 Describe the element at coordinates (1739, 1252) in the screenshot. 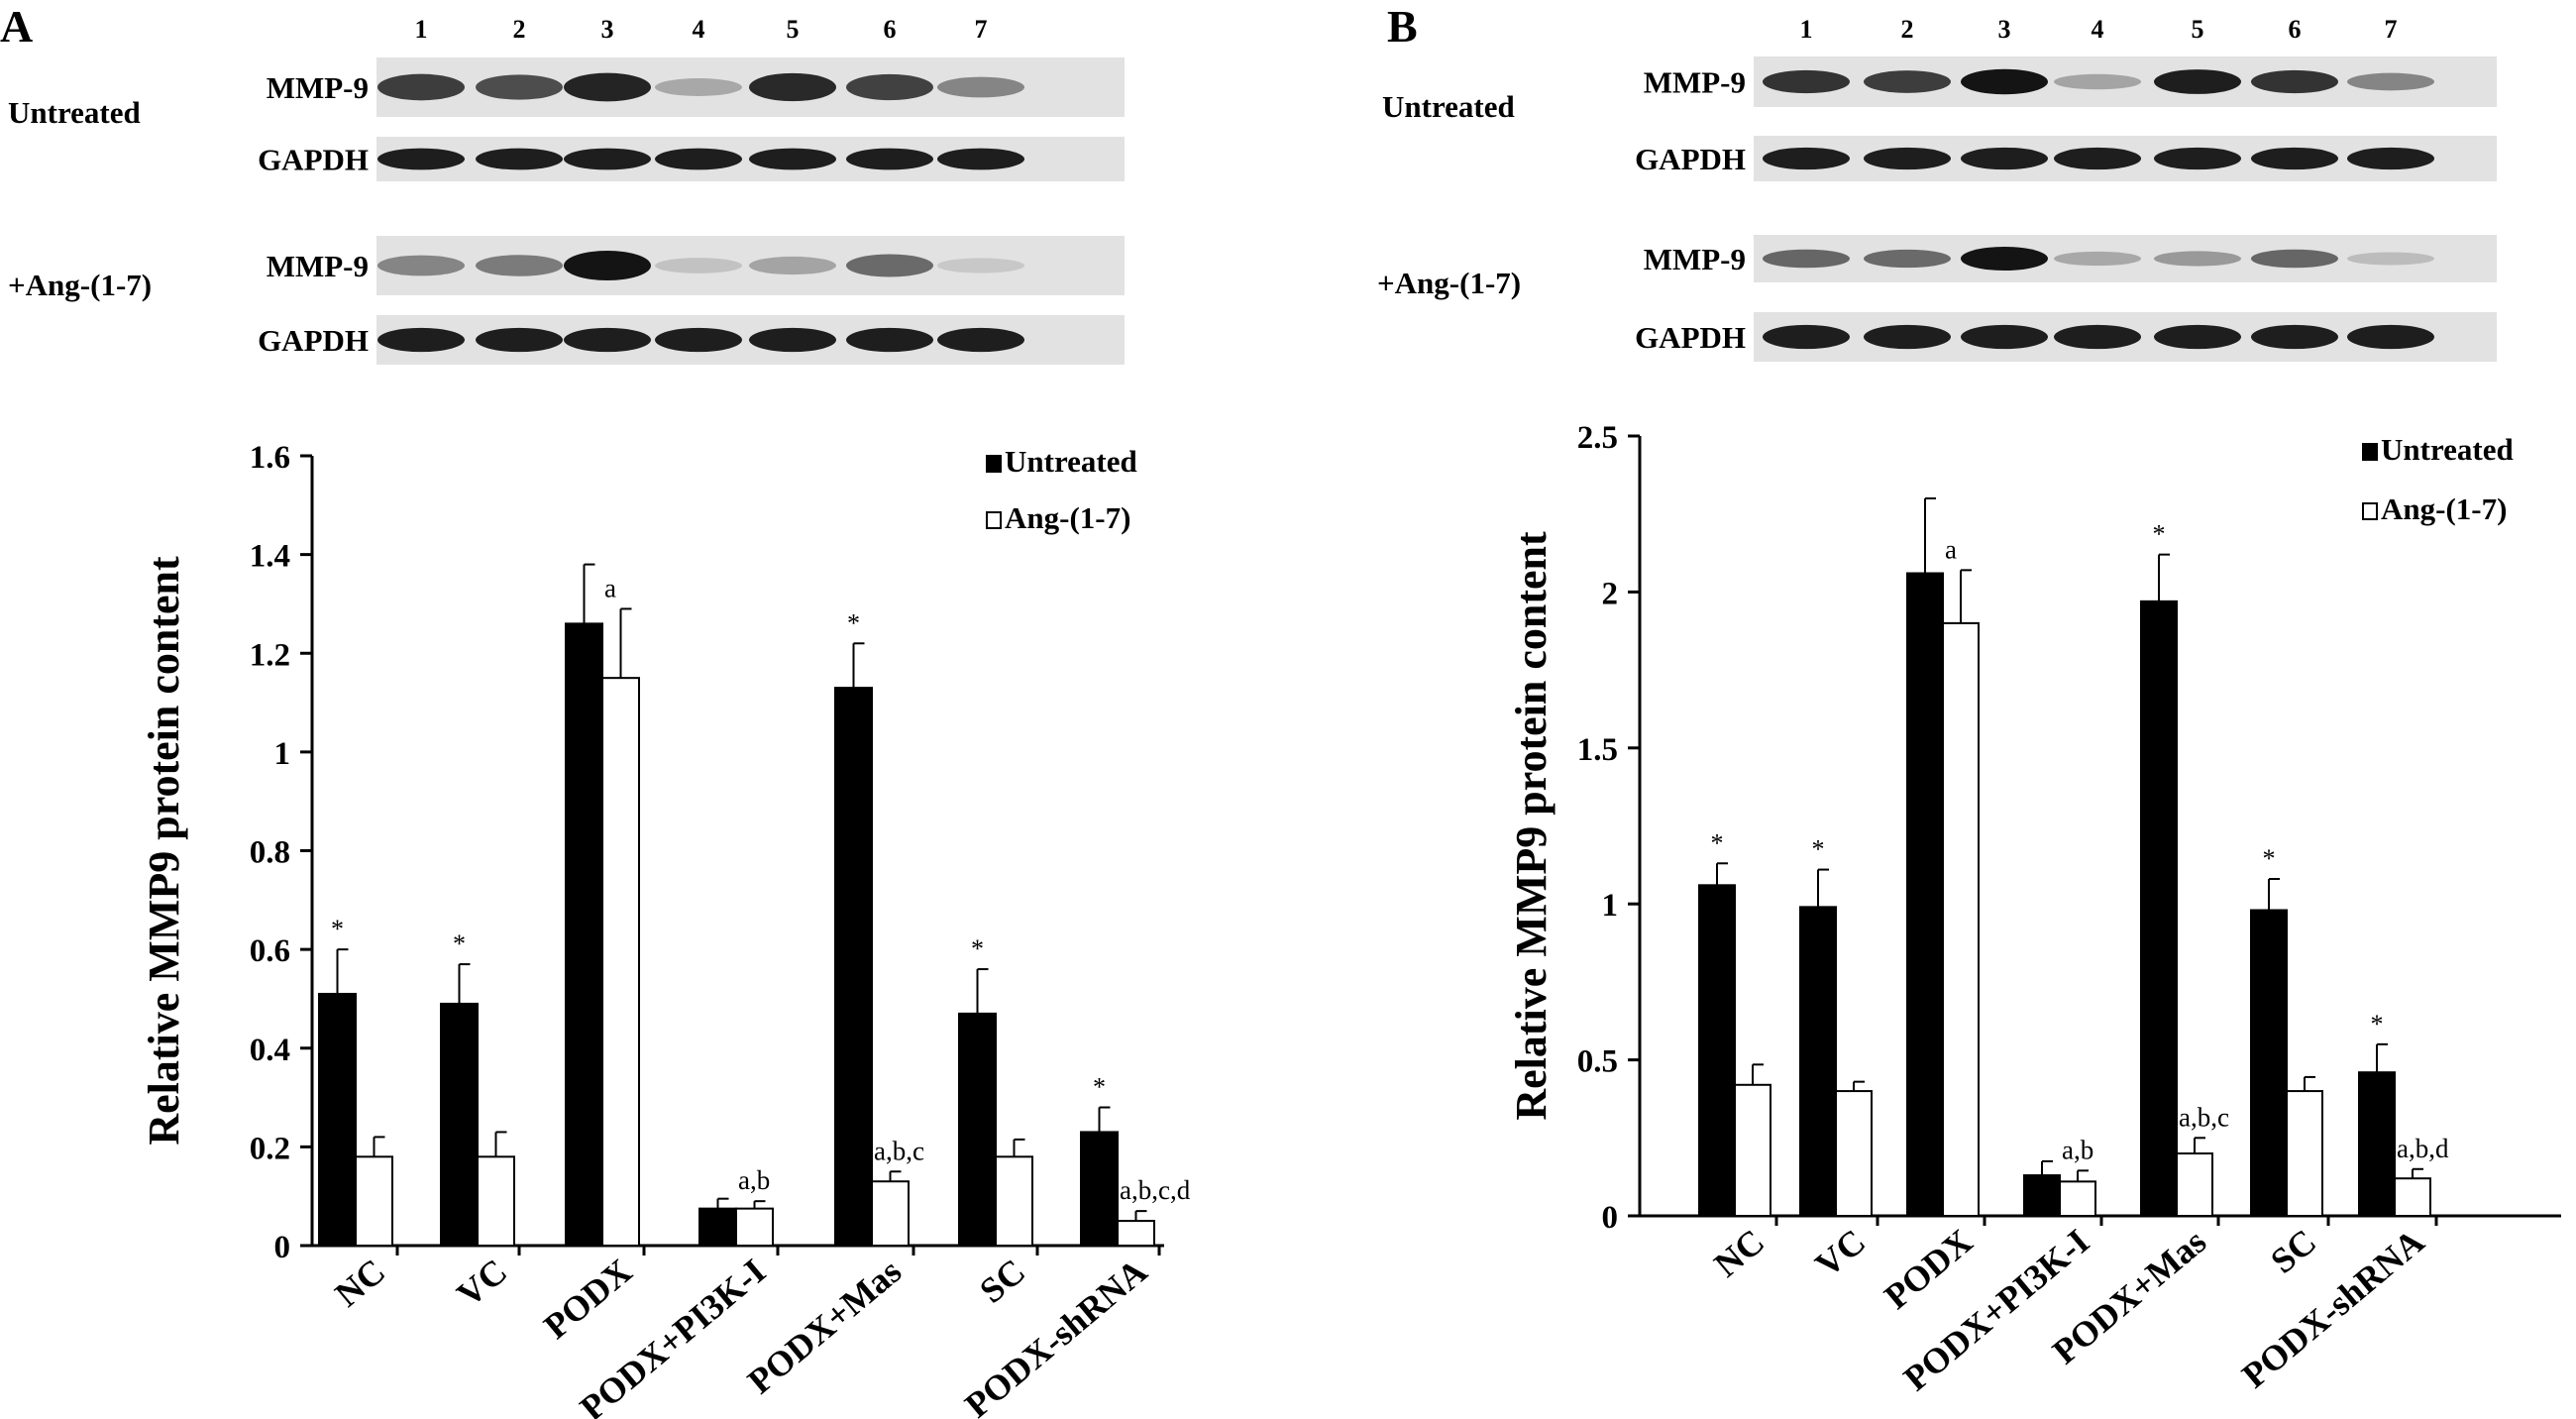

I see `x-category-label: NC` at that location.